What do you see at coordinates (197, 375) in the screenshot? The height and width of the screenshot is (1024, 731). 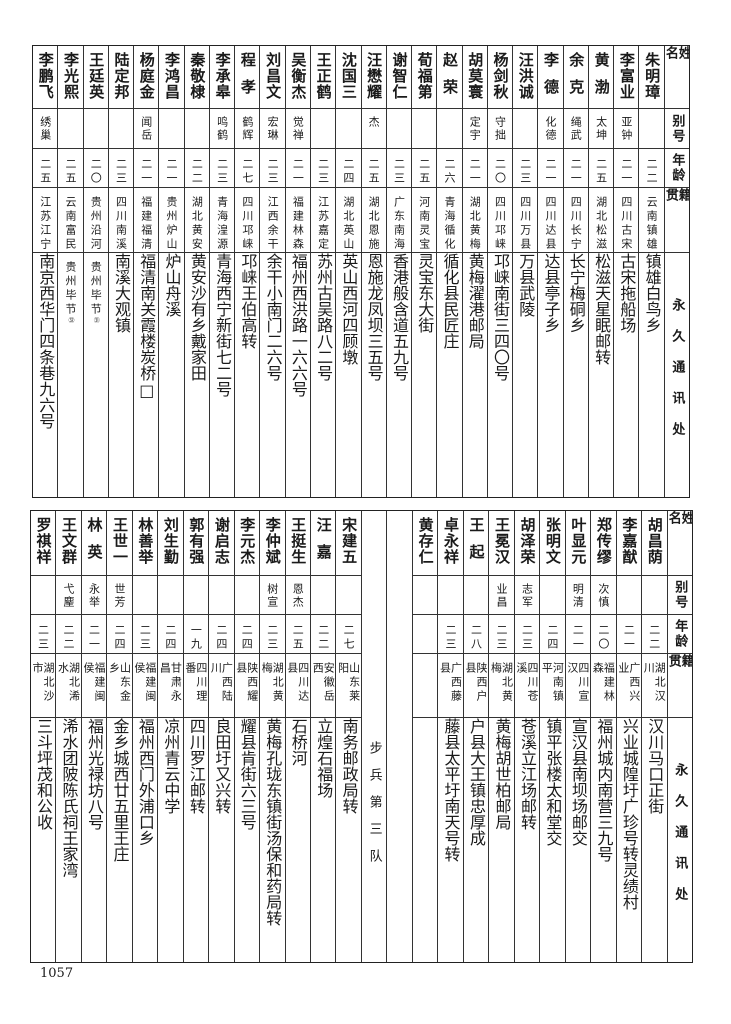 I see `cell-address: 黄安沙有乡戴家田` at bounding box center [197, 375].